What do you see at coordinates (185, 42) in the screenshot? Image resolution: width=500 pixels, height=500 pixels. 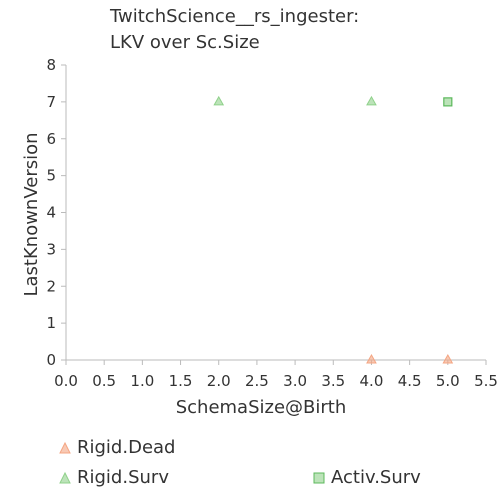 I see `chart-title-line-2: LKV over Sc.Size` at bounding box center [185, 42].